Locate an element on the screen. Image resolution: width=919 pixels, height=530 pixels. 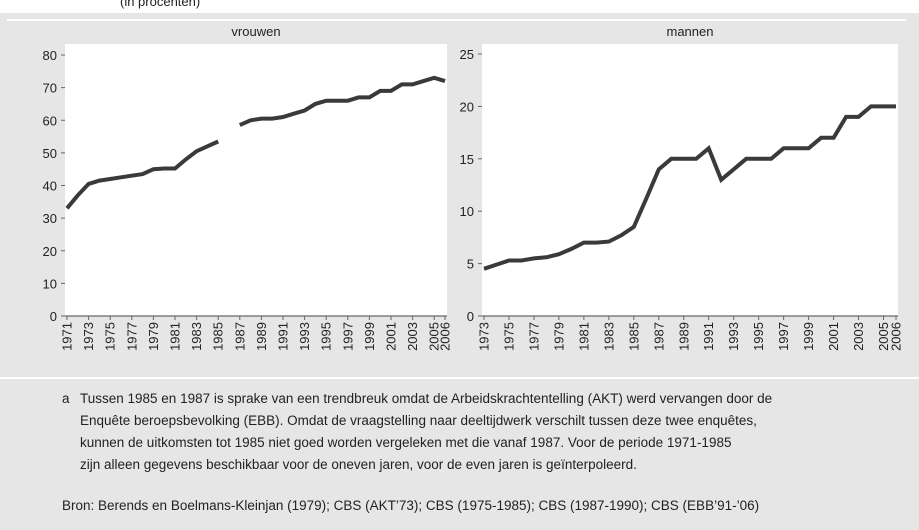
x-tick-label: 1971 is located at coordinates (67, 336).